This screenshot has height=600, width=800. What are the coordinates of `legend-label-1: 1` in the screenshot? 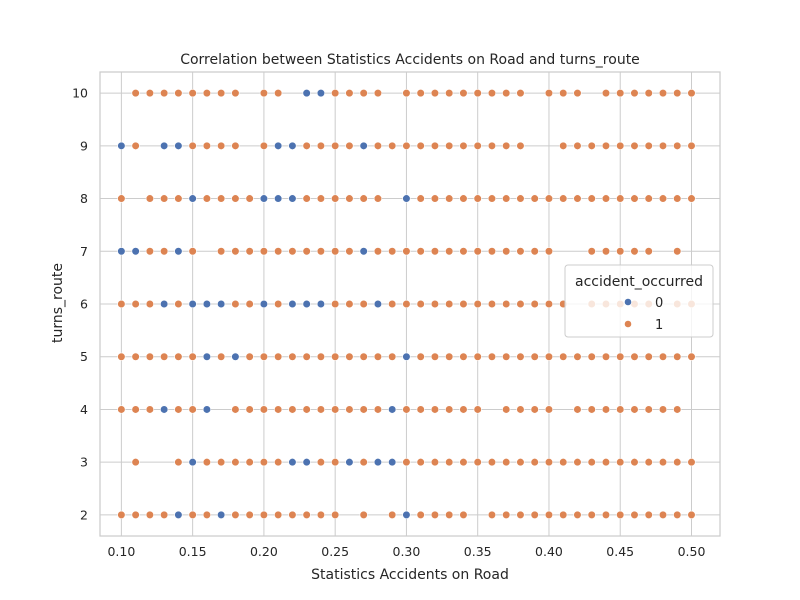 It's located at (659, 325).